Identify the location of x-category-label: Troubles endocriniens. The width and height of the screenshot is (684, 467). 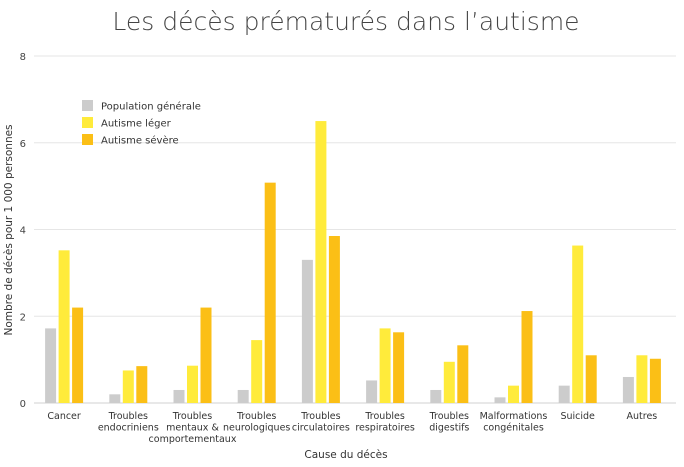
(128, 422).